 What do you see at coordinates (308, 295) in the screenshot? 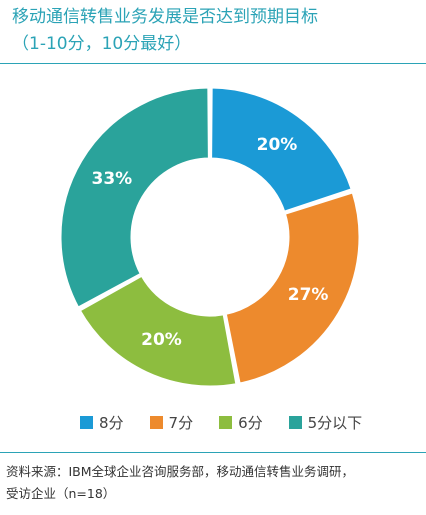
I see `slice-label-2: 27%` at bounding box center [308, 295].